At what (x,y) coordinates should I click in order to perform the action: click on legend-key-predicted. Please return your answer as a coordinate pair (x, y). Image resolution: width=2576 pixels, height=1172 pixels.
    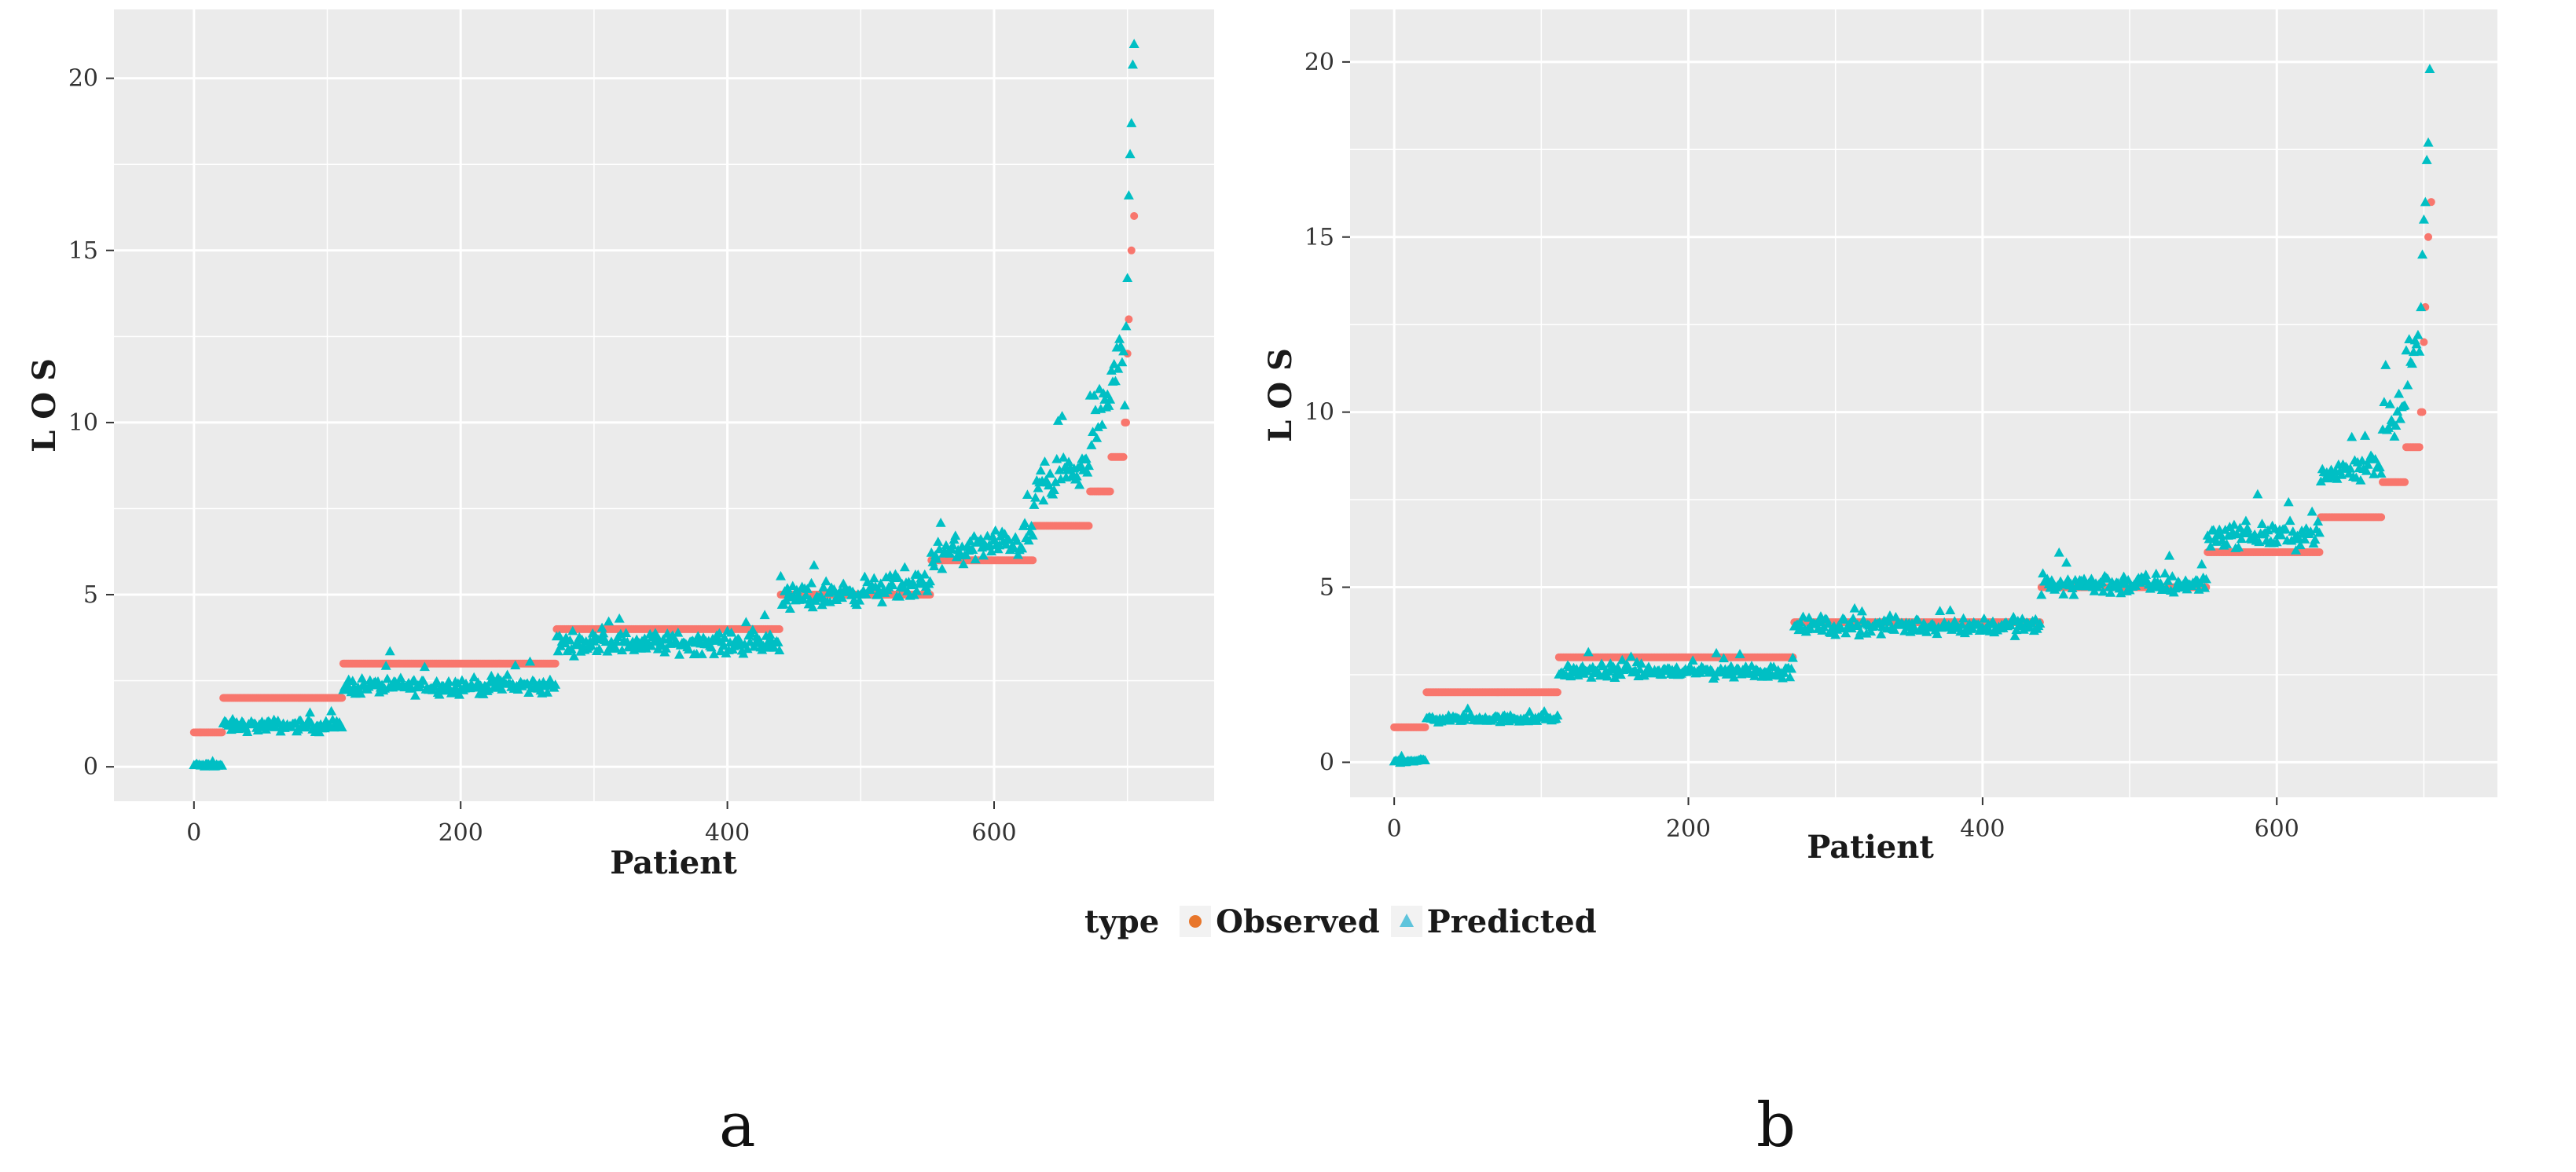
    Looking at the image, I should click on (1406, 921).